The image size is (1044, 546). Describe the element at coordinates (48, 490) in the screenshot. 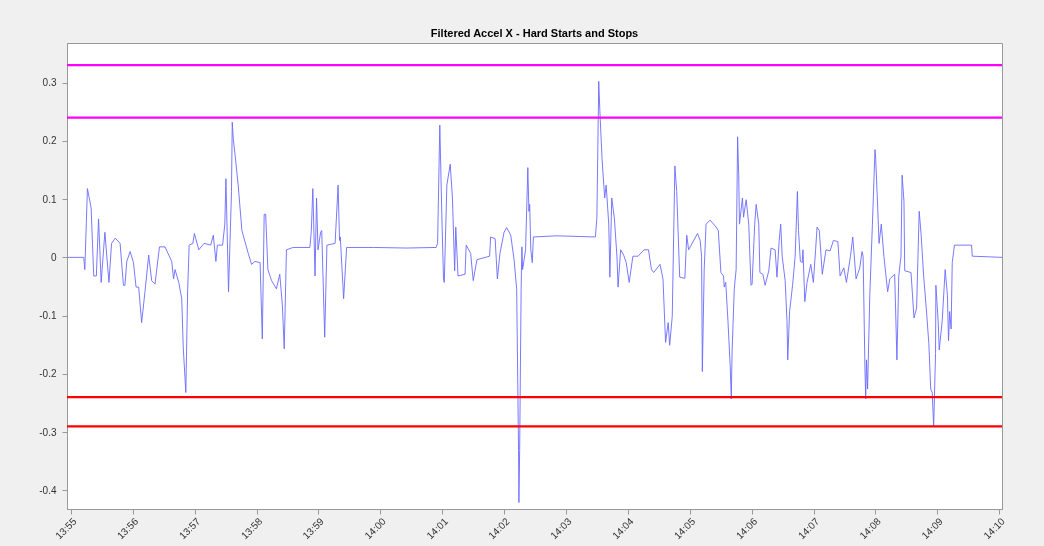

I see `y-tick-label: -0.4` at that location.